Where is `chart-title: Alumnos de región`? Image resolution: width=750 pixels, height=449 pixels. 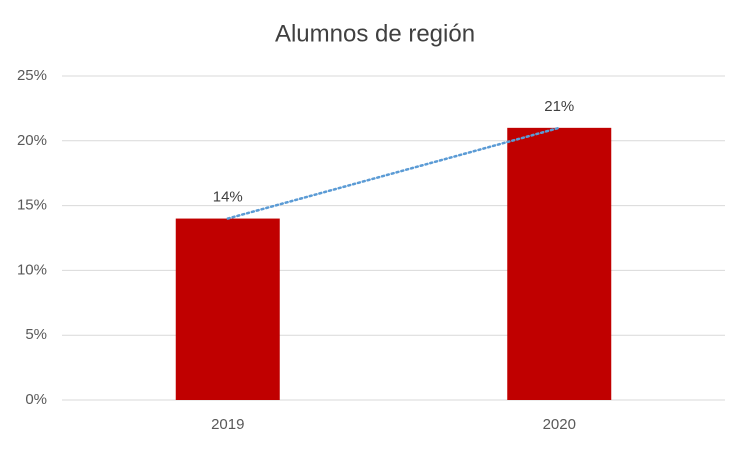 chart-title: Alumnos de región is located at coordinates (375, 33).